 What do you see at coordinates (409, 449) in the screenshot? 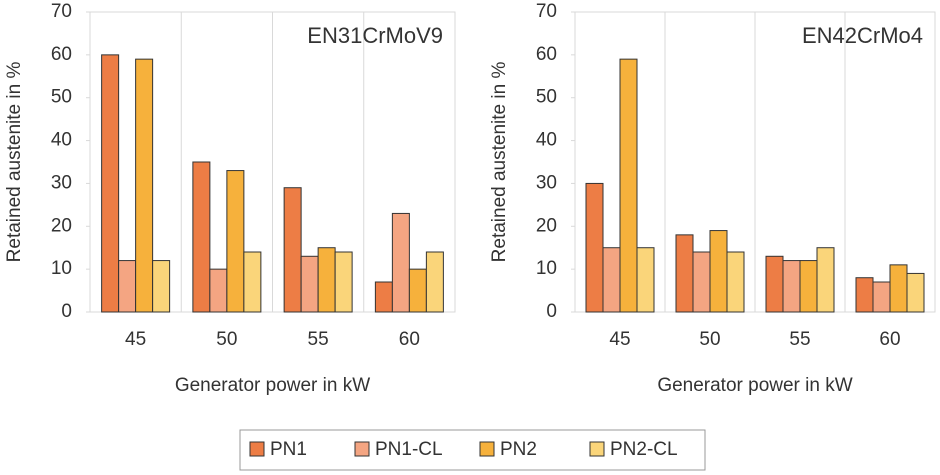
I see `legend-label: PN1-CL` at bounding box center [409, 449].